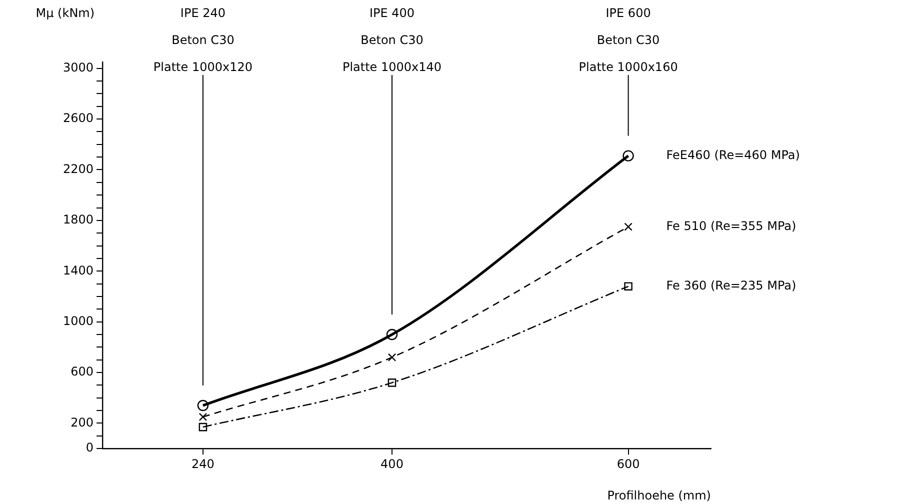  I want to click on ref-line-label: IPE 400 Beton C30 Platte 1000x140, so click(392, 40).